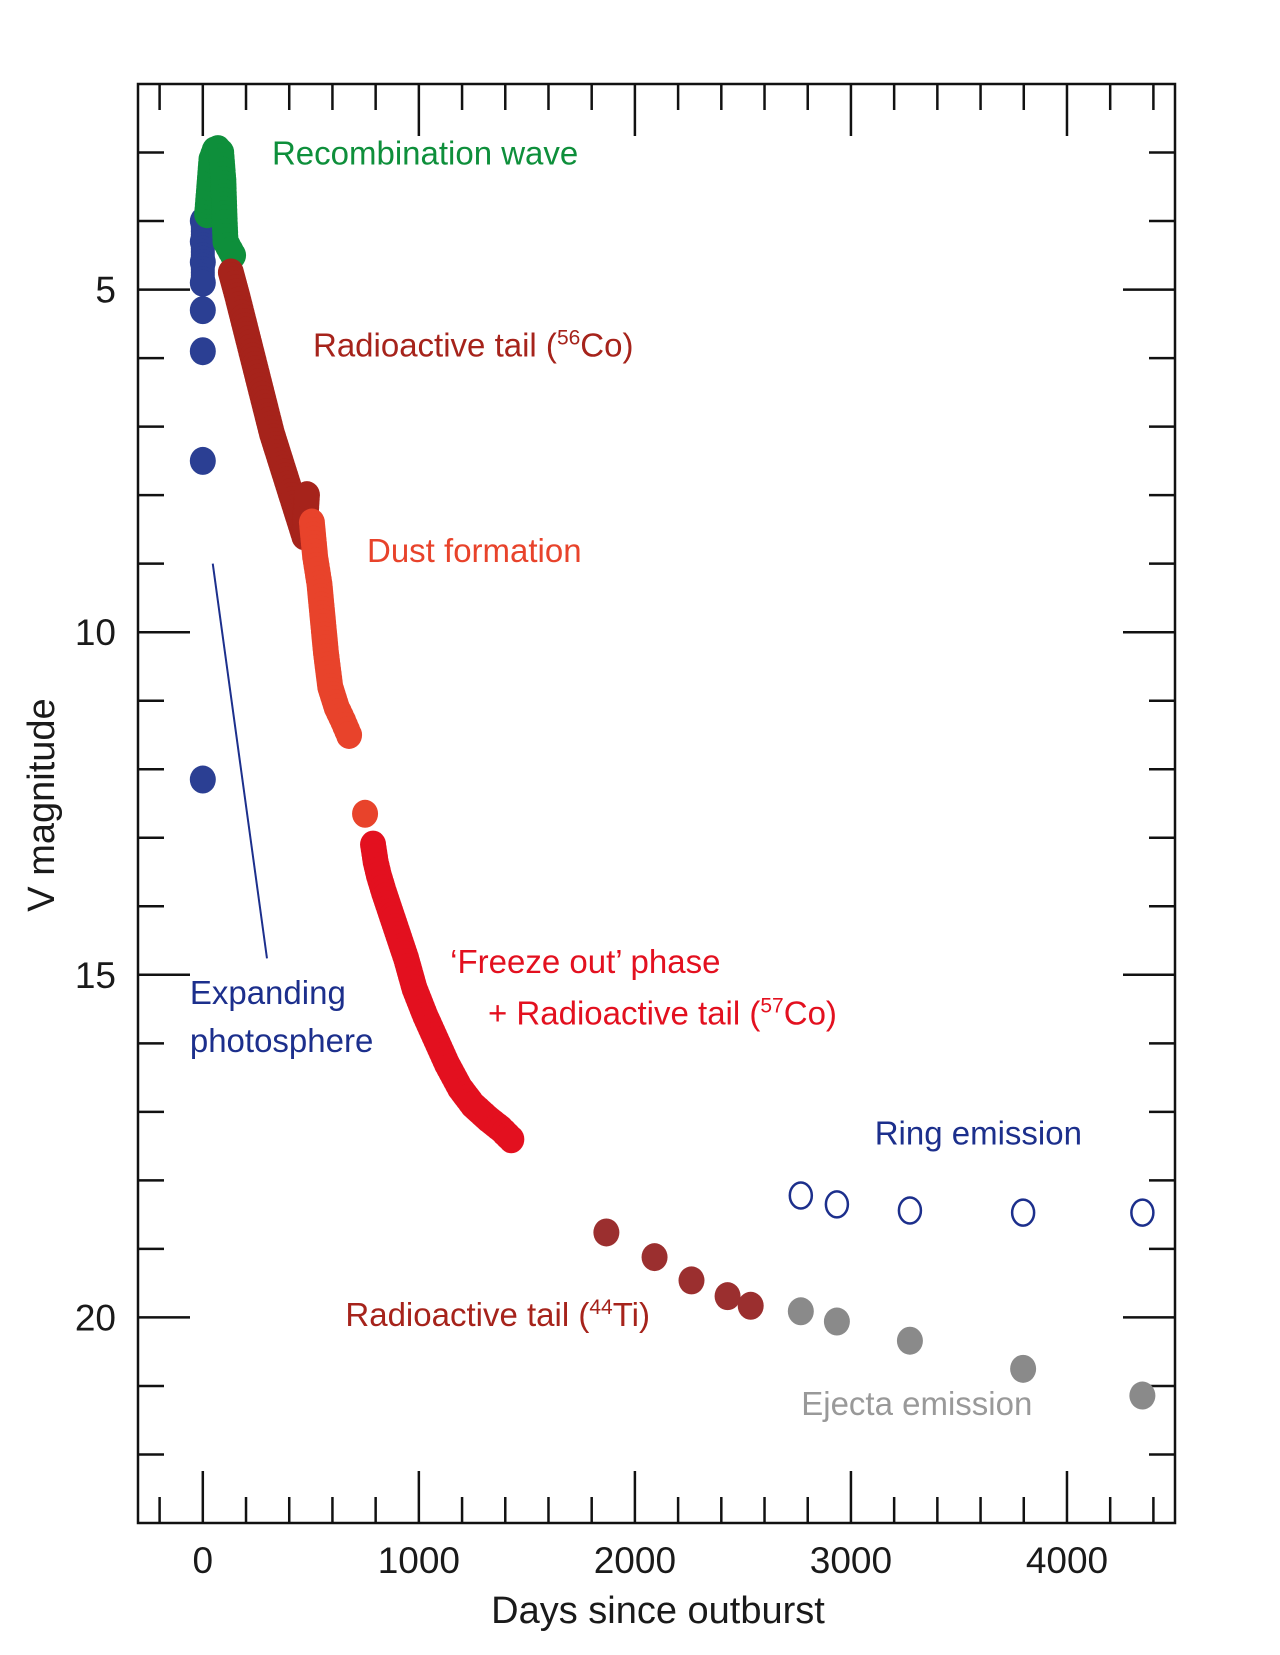  What do you see at coordinates (202, 282) in the screenshot?
I see `data-point-fill` at bounding box center [202, 282].